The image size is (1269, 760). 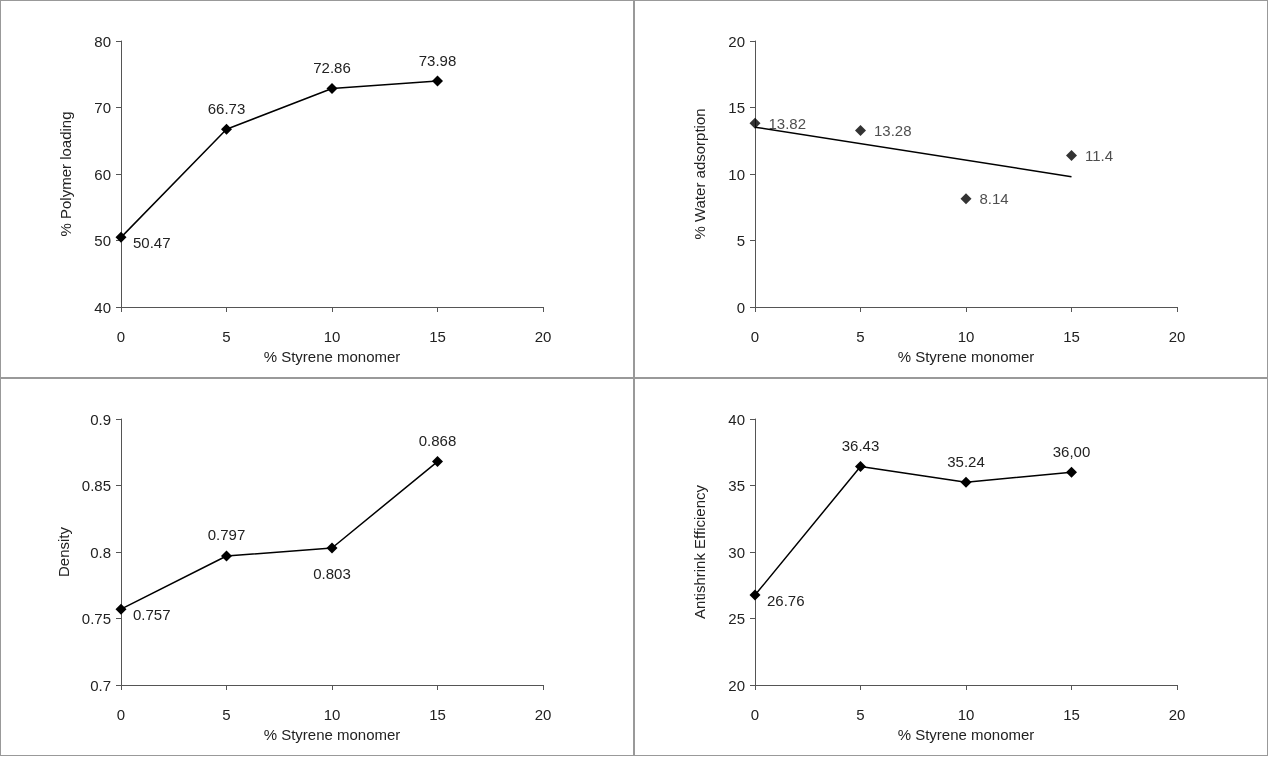 What do you see at coordinates (226, 108) in the screenshot?
I see `data-label: 66.73` at bounding box center [226, 108].